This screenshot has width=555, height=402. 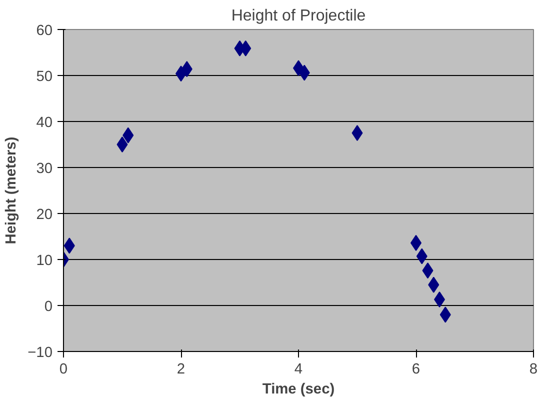 What do you see at coordinates (533, 370) in the screenshot?
I see `x-tick-label: 8` at bounding box center [533, 370].